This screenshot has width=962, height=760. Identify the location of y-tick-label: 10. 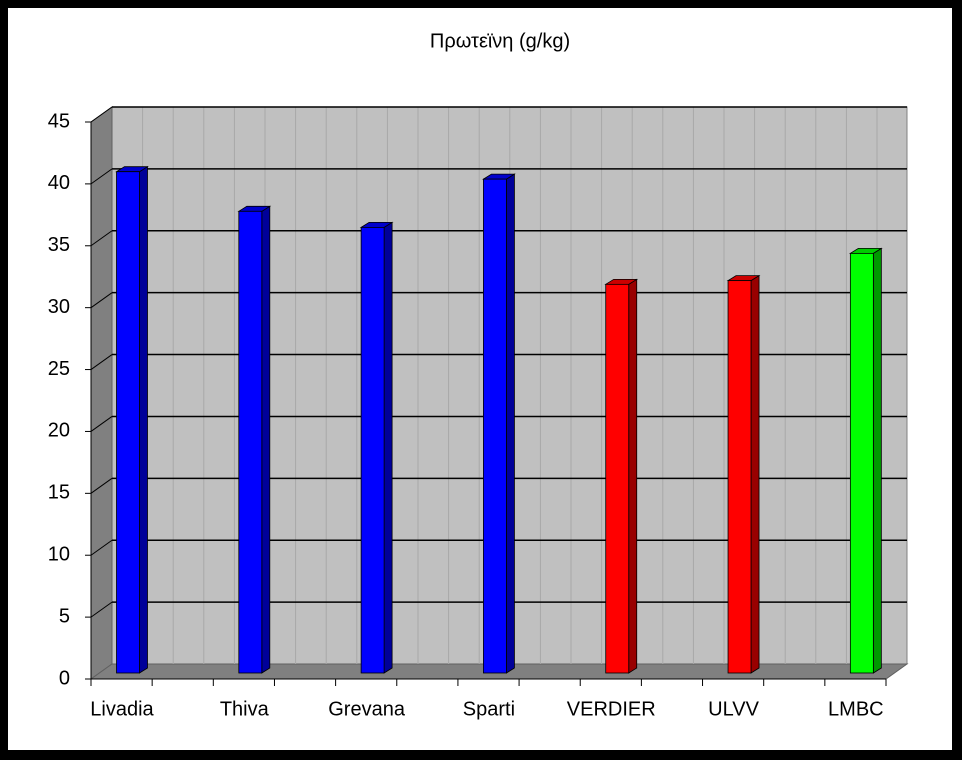
(59, 555).